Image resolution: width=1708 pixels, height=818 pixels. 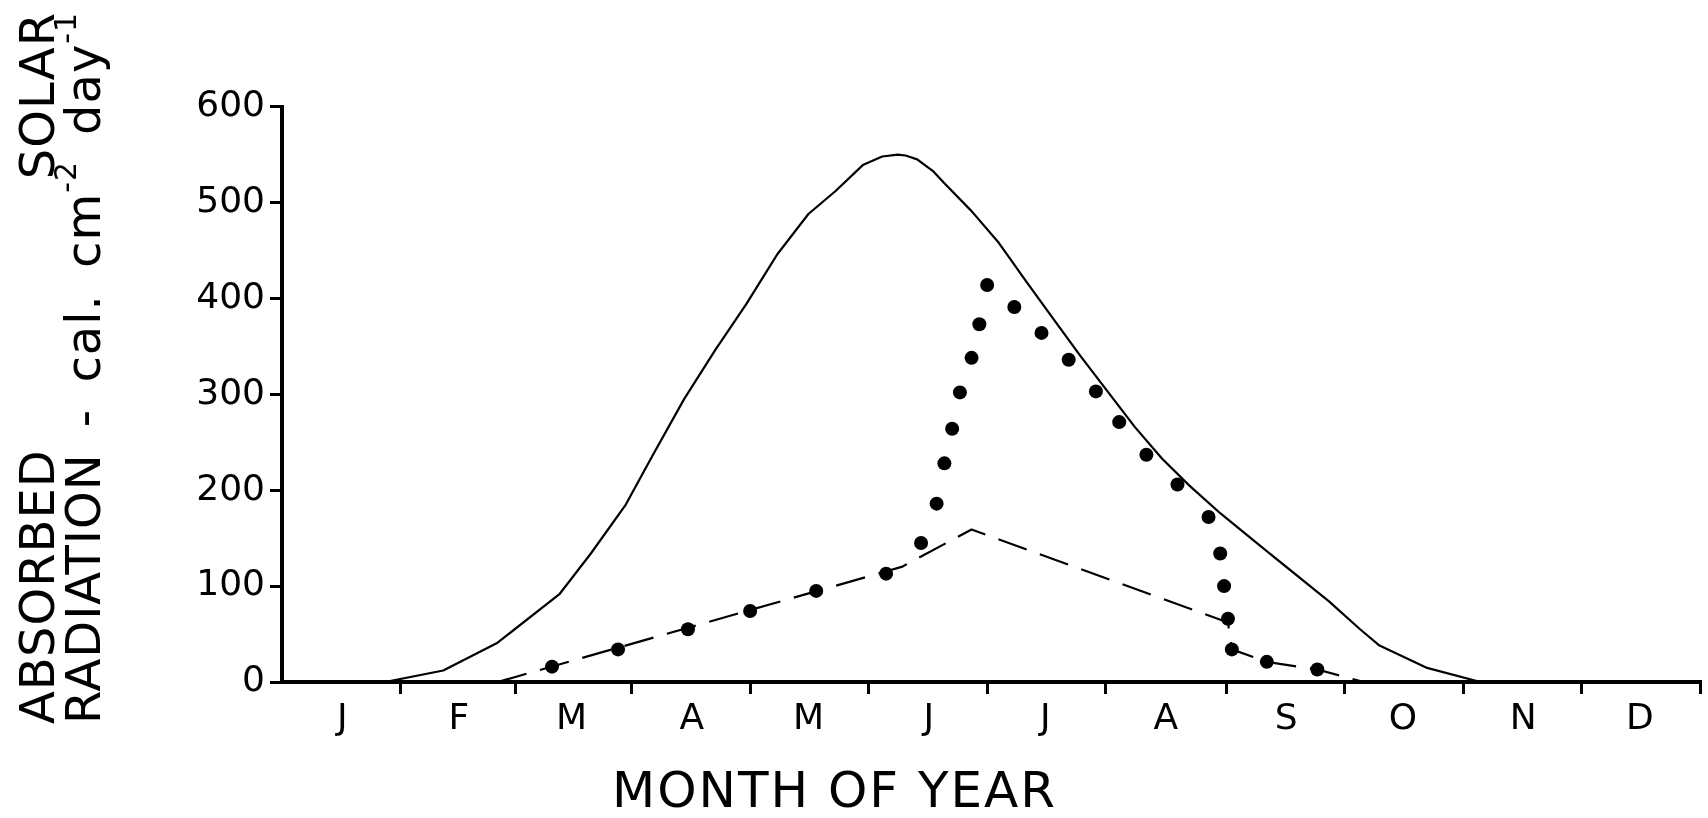 What do you see at coordinates (230, 295) in the screenshot?
I see `y-tick-label: 400` at bounding box center [230, 295].